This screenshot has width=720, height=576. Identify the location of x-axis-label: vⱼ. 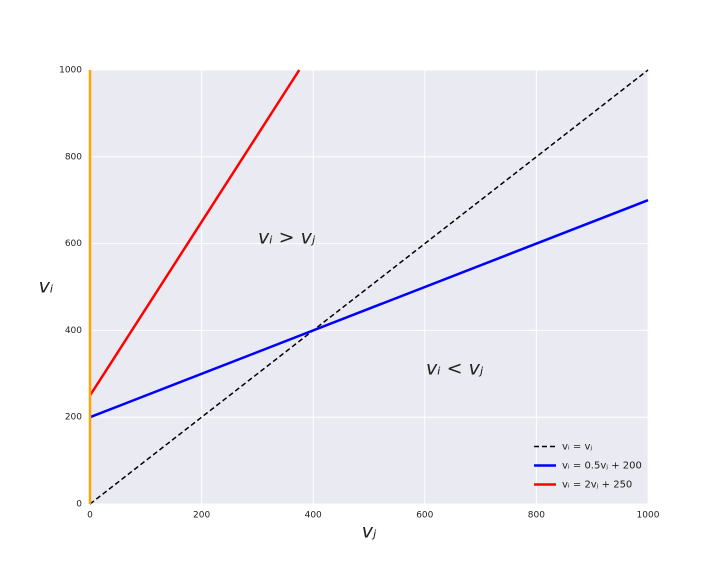
(369, 532).